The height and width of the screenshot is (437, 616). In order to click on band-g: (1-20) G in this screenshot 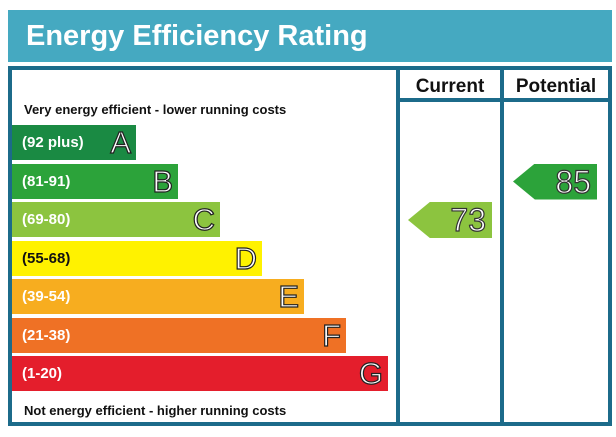, I will do `click(200, 373)`.